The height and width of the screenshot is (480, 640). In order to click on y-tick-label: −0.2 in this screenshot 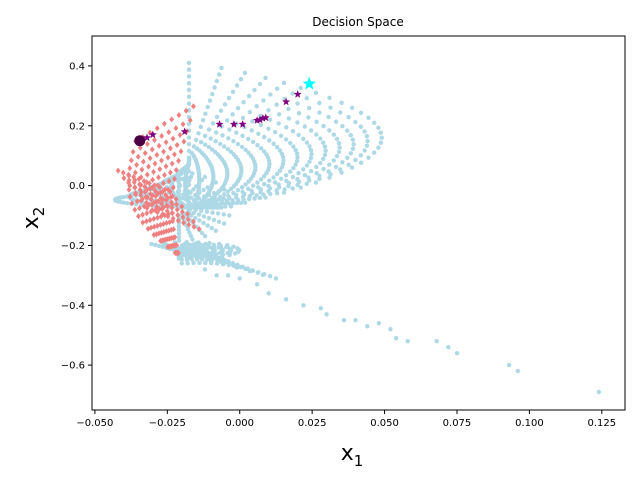, I will do `click(73, 246)`.